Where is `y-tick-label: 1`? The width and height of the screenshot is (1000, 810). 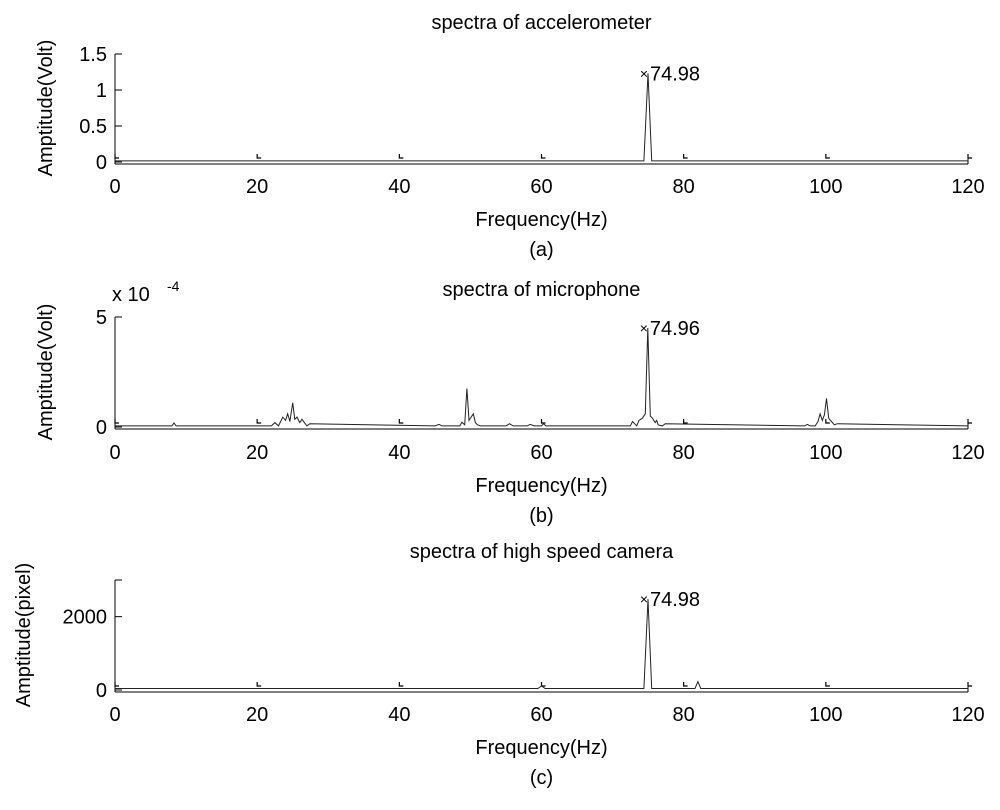 y-tick-label: 1 is located at coordinates (101, 91).